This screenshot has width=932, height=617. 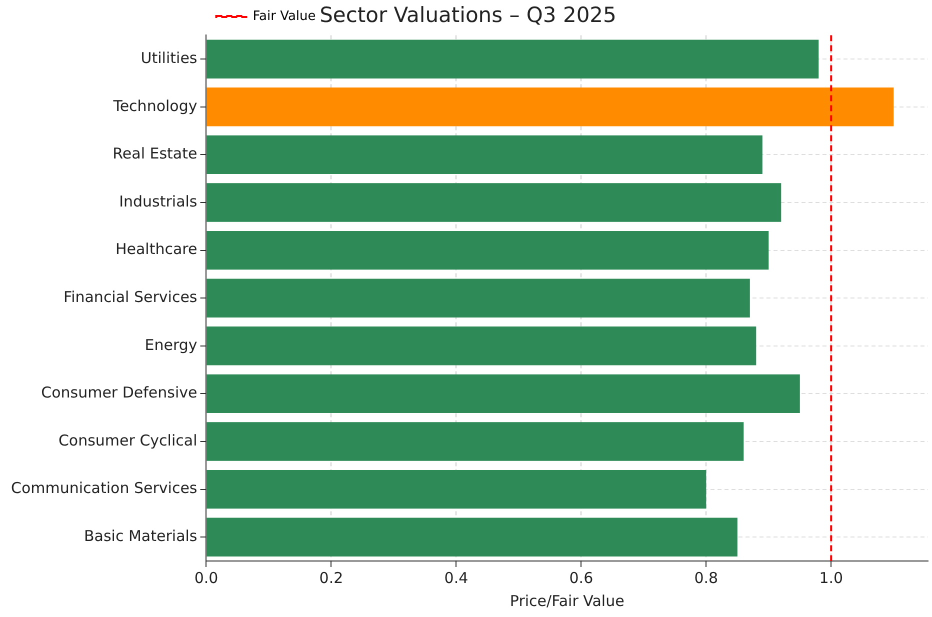 I want to click on legend-label: Fair Value, so click(x=284, y=16).